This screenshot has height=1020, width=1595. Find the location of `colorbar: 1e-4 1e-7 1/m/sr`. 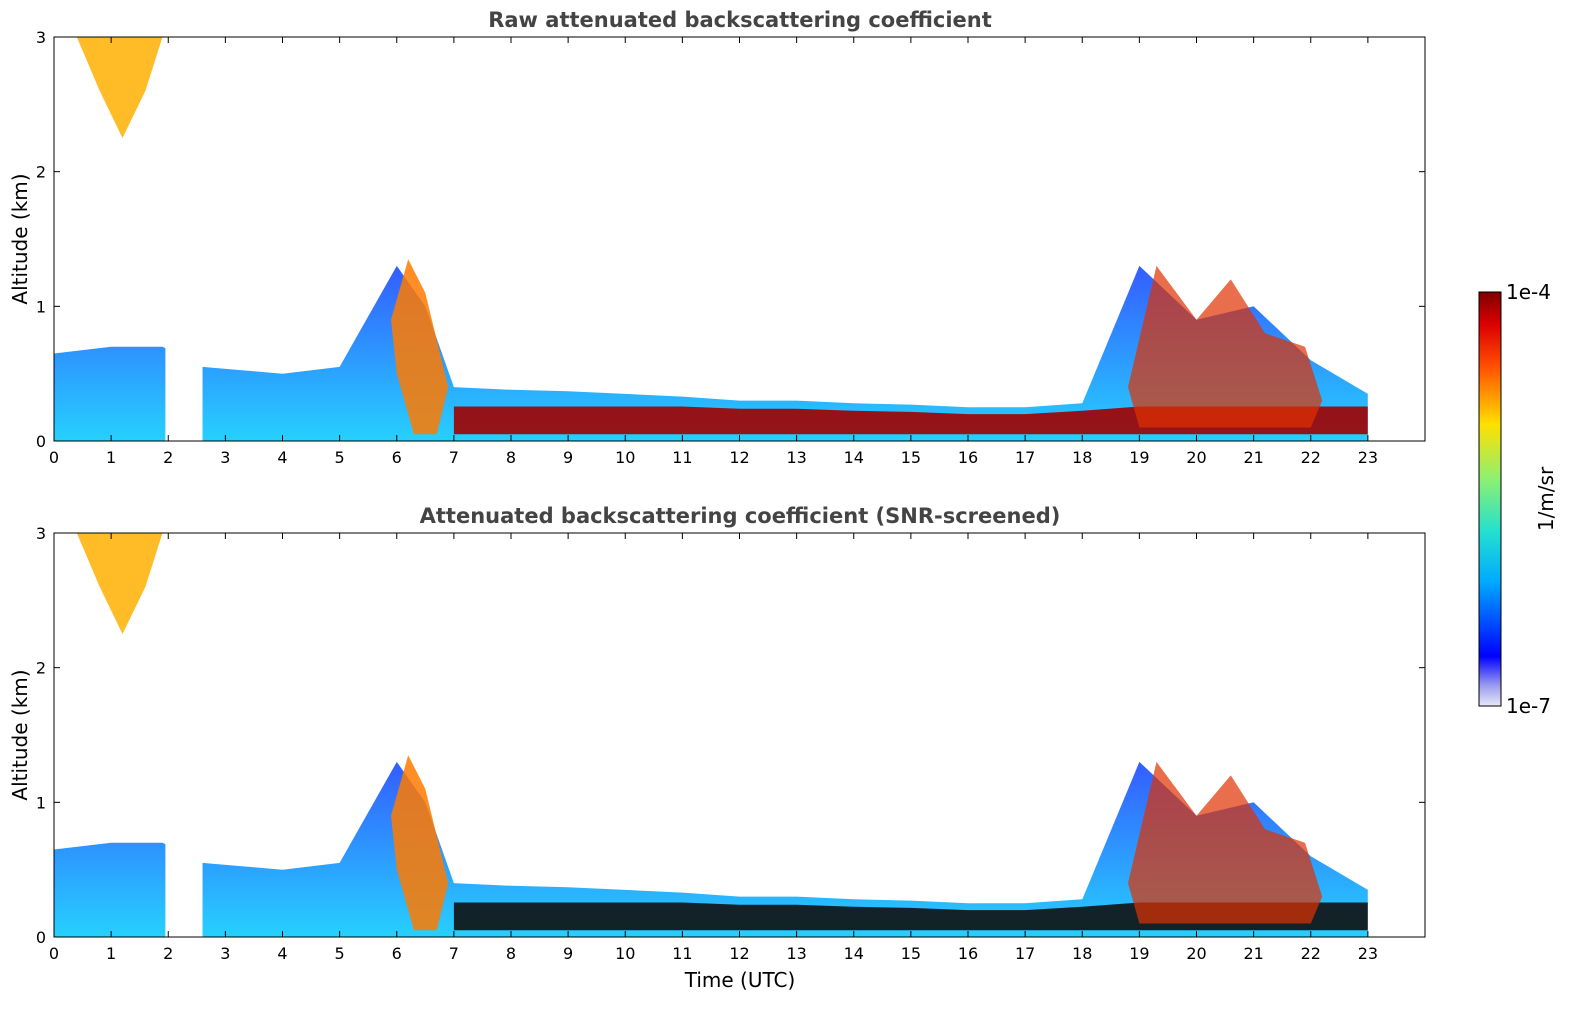

colorbar: 1e-4 1e-7 1/m/sr is located at coordinates (1518, 499).